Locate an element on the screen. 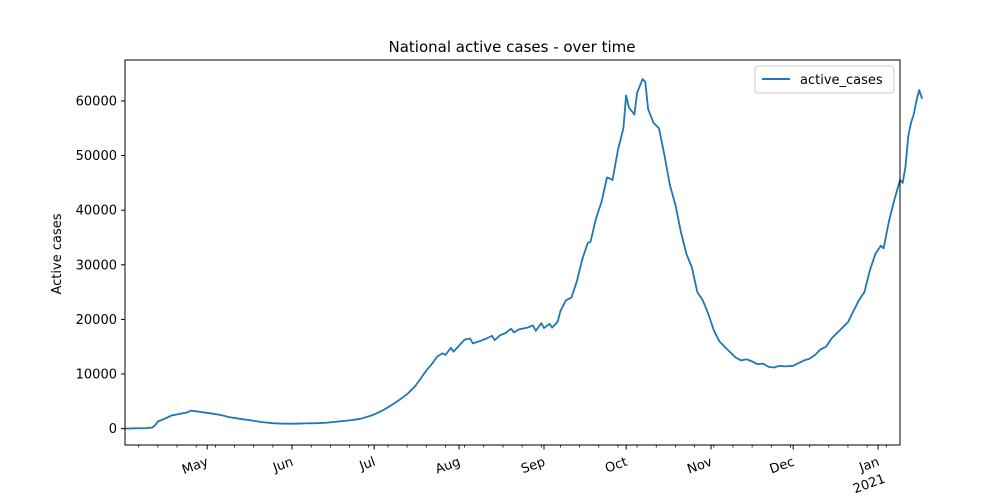 The height and width of the screenshot is (500, 1000). y-tick-label: 10000 is located at coordinates (96, 375).